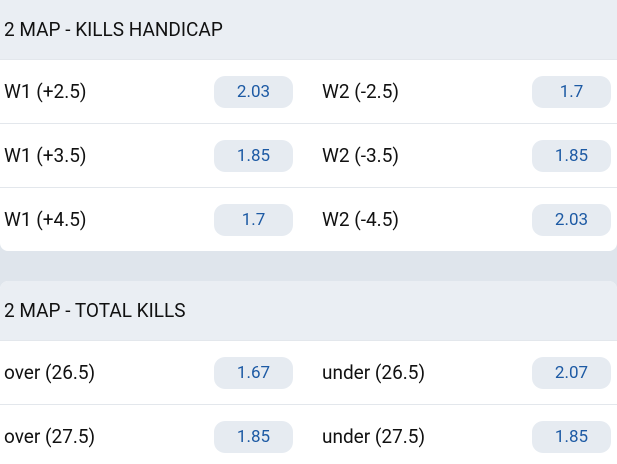  What do you see at coordinates (308, 219) in the screenshot?
I see `market-row: W1 (+4.5) 1.7 W2 (-4.5) 2.03` at bounding box center [308, 219].